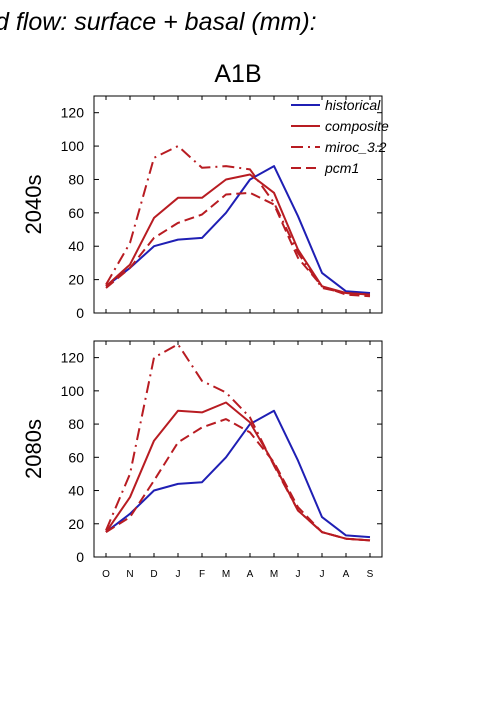 The width and height of the screenshot is (501, 709). What do you see at coordinates (158, 22) in the screenshot?
I see `figure-title: d flow: surface + basal (mm):` at bounding box center [158, 22].